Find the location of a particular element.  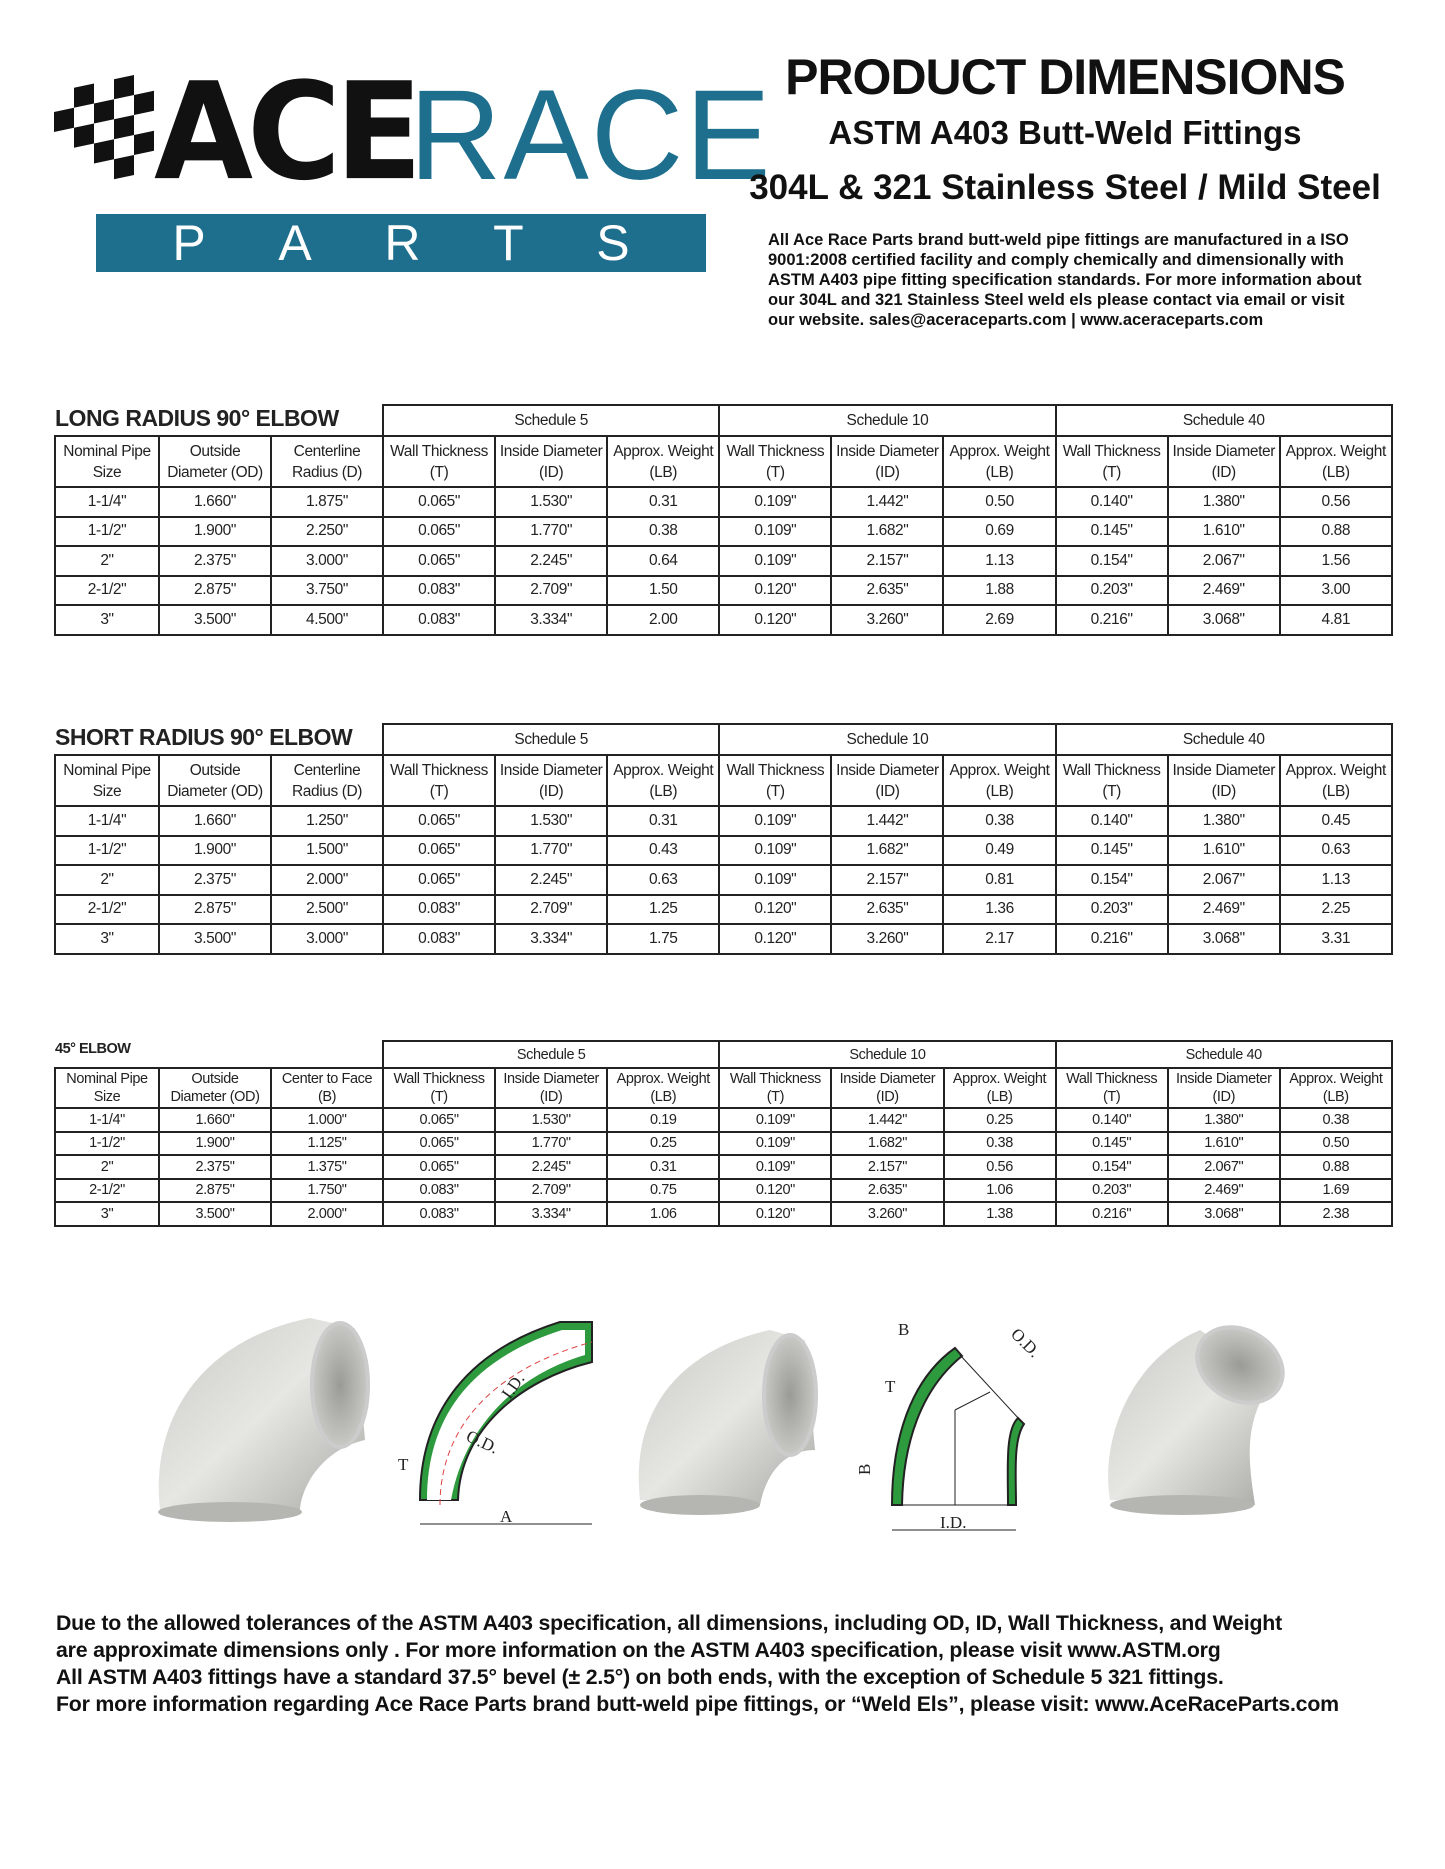

table-cell: 1.375" is located at coordinates (327, 1167).